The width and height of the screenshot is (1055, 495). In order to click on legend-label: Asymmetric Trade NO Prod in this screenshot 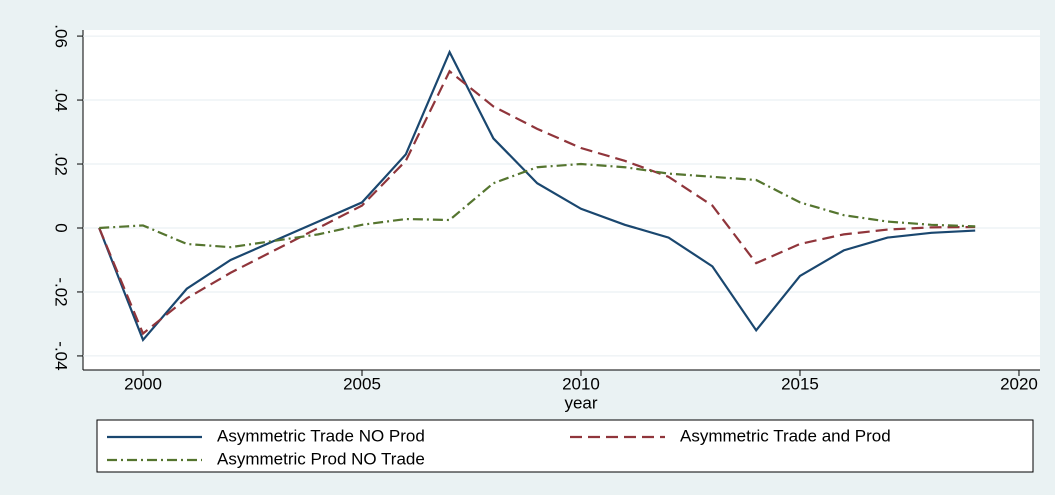, I will do `click(321, 435)`.